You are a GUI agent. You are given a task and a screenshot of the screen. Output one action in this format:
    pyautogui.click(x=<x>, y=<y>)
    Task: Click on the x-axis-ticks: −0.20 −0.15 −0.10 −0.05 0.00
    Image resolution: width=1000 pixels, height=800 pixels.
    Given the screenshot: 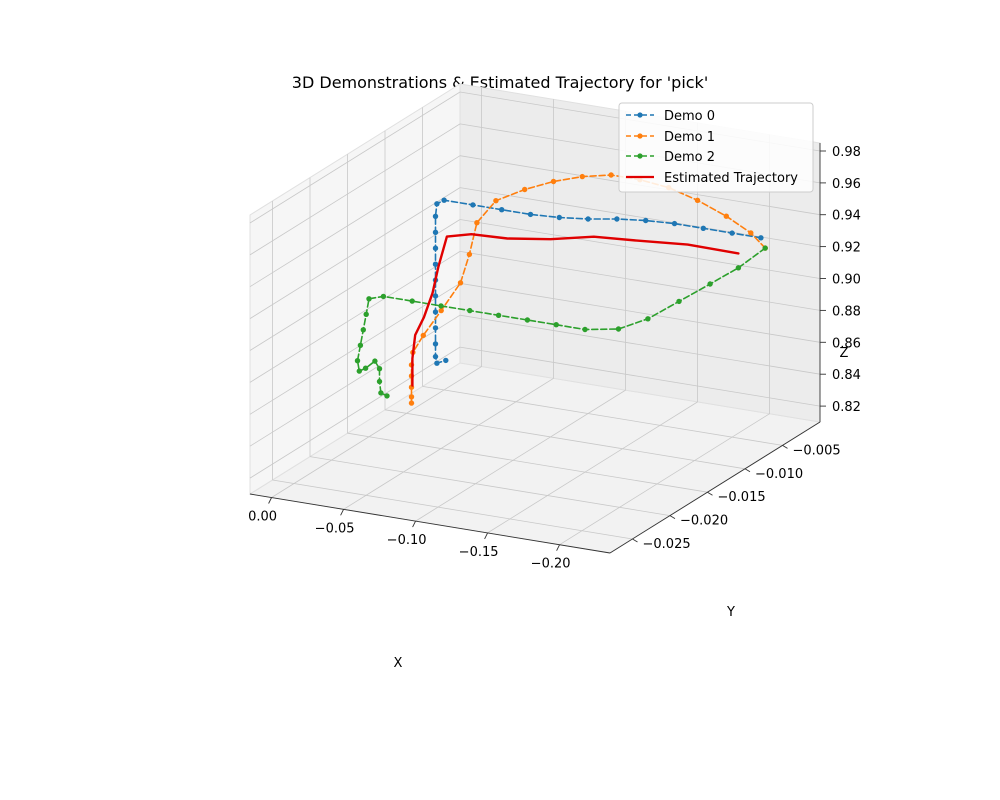 What is the action you would take?
    pyautogui.click(x=409, y=534)
    